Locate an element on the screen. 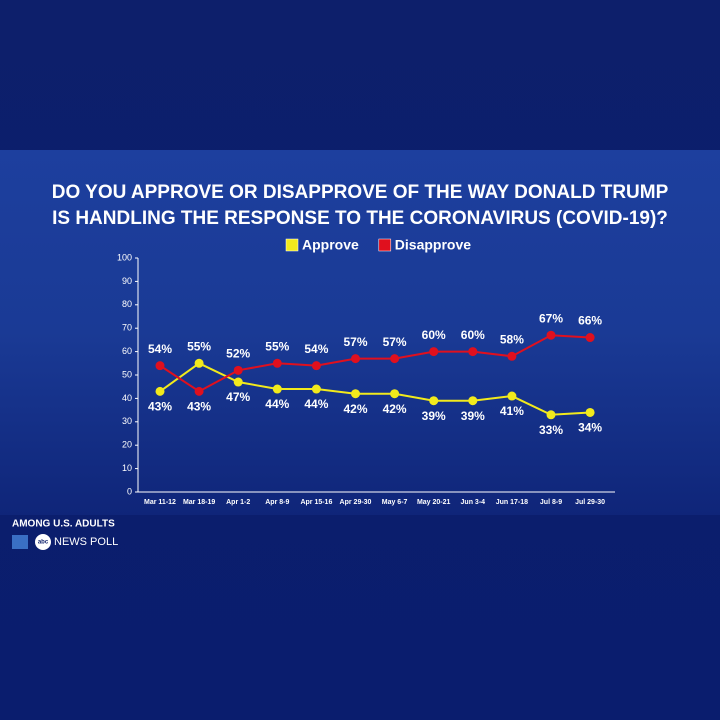 The height and width of the screenshot is (725, 720). value-label: 66% is located at coordinates (590, 321).